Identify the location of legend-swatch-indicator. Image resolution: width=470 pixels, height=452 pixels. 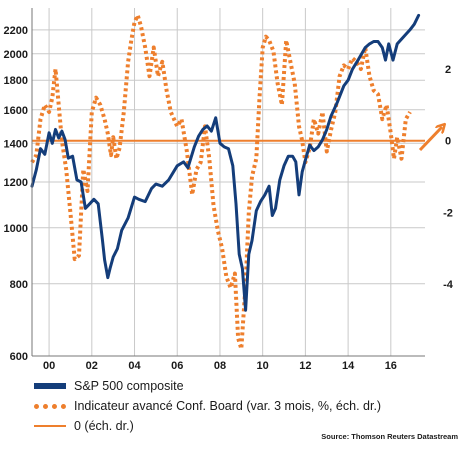
(50, 406).